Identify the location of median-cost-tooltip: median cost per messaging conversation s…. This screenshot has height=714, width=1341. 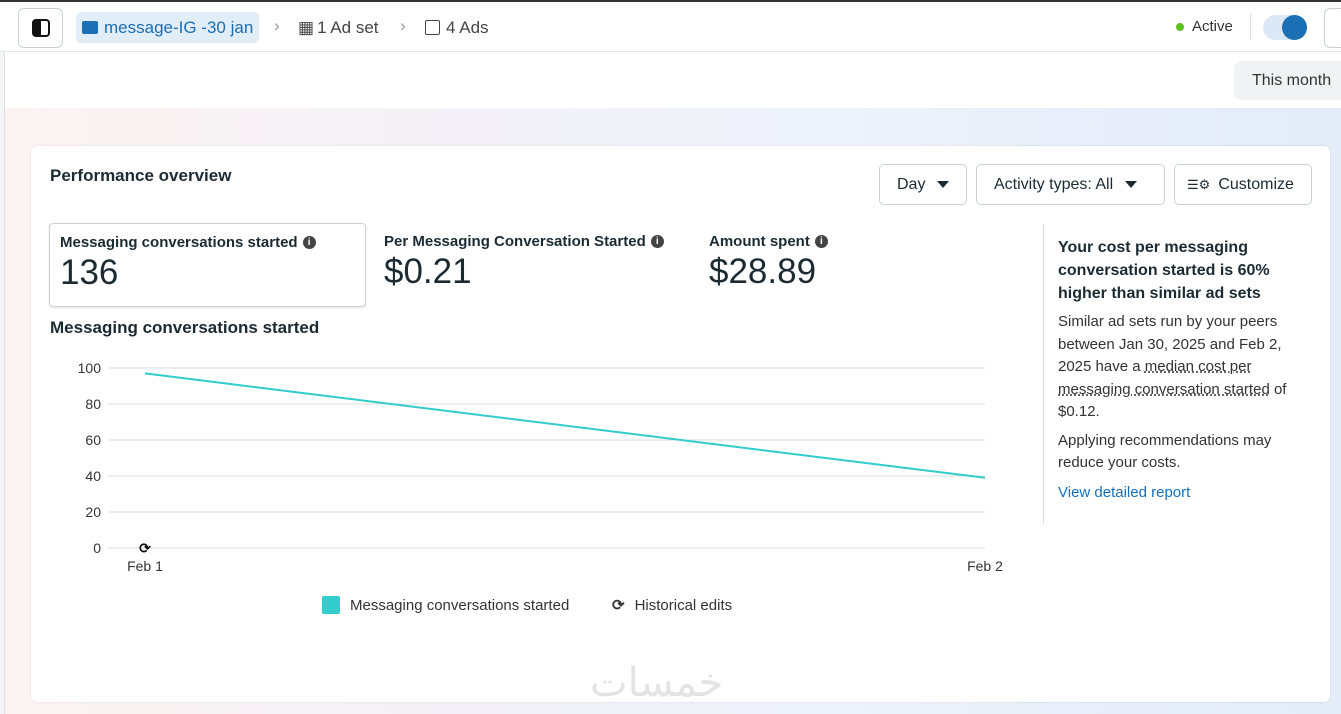
(1164, 378).